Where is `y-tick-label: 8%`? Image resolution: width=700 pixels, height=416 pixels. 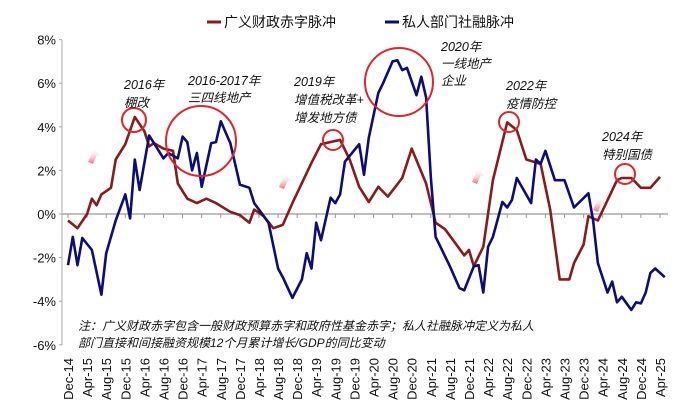
y-tick-label: 8% is located at coordinates (46, 40).